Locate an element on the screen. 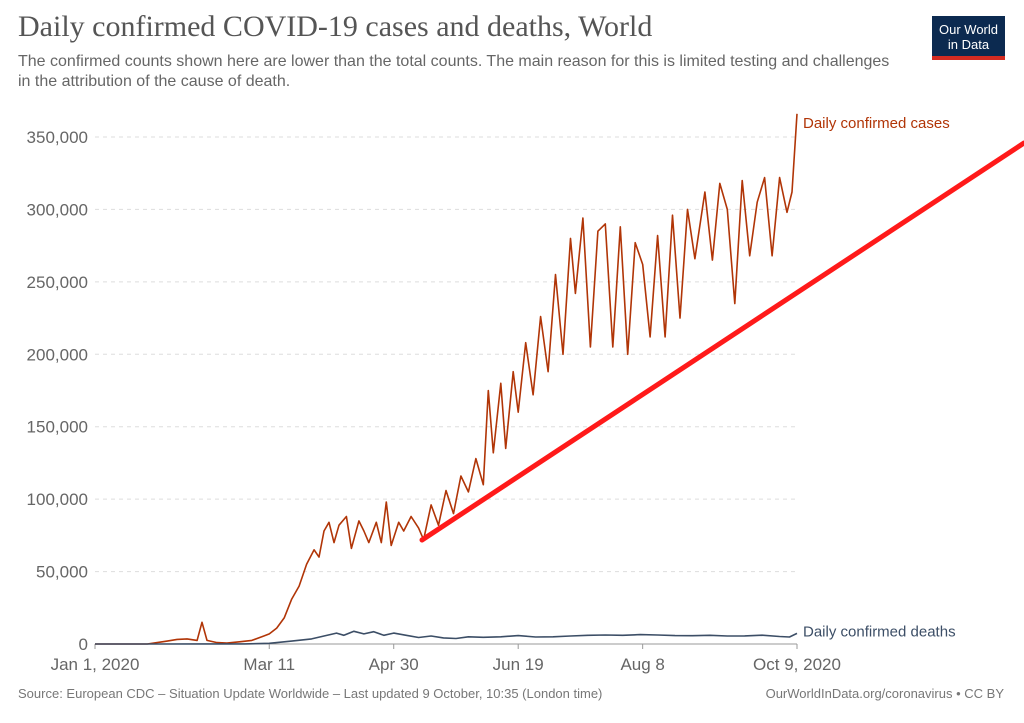  x-tick-label: Oct 9, 2020 is located at coordinates (797, 664).